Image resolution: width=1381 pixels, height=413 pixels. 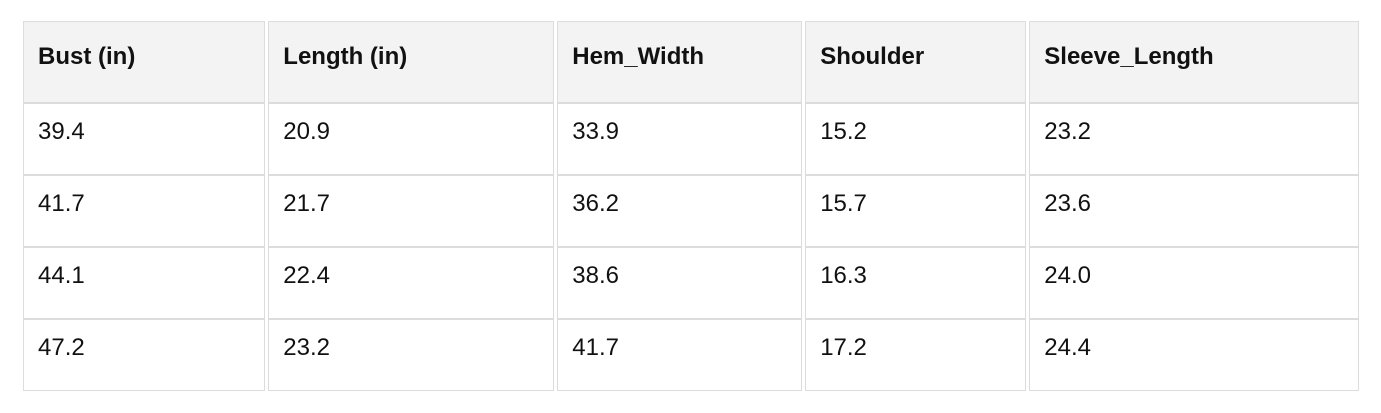 What do you see at coordinates (1194, 283) in the screenshot?
I see `table-cell: 24.0` at bounding box center [1194, 283].